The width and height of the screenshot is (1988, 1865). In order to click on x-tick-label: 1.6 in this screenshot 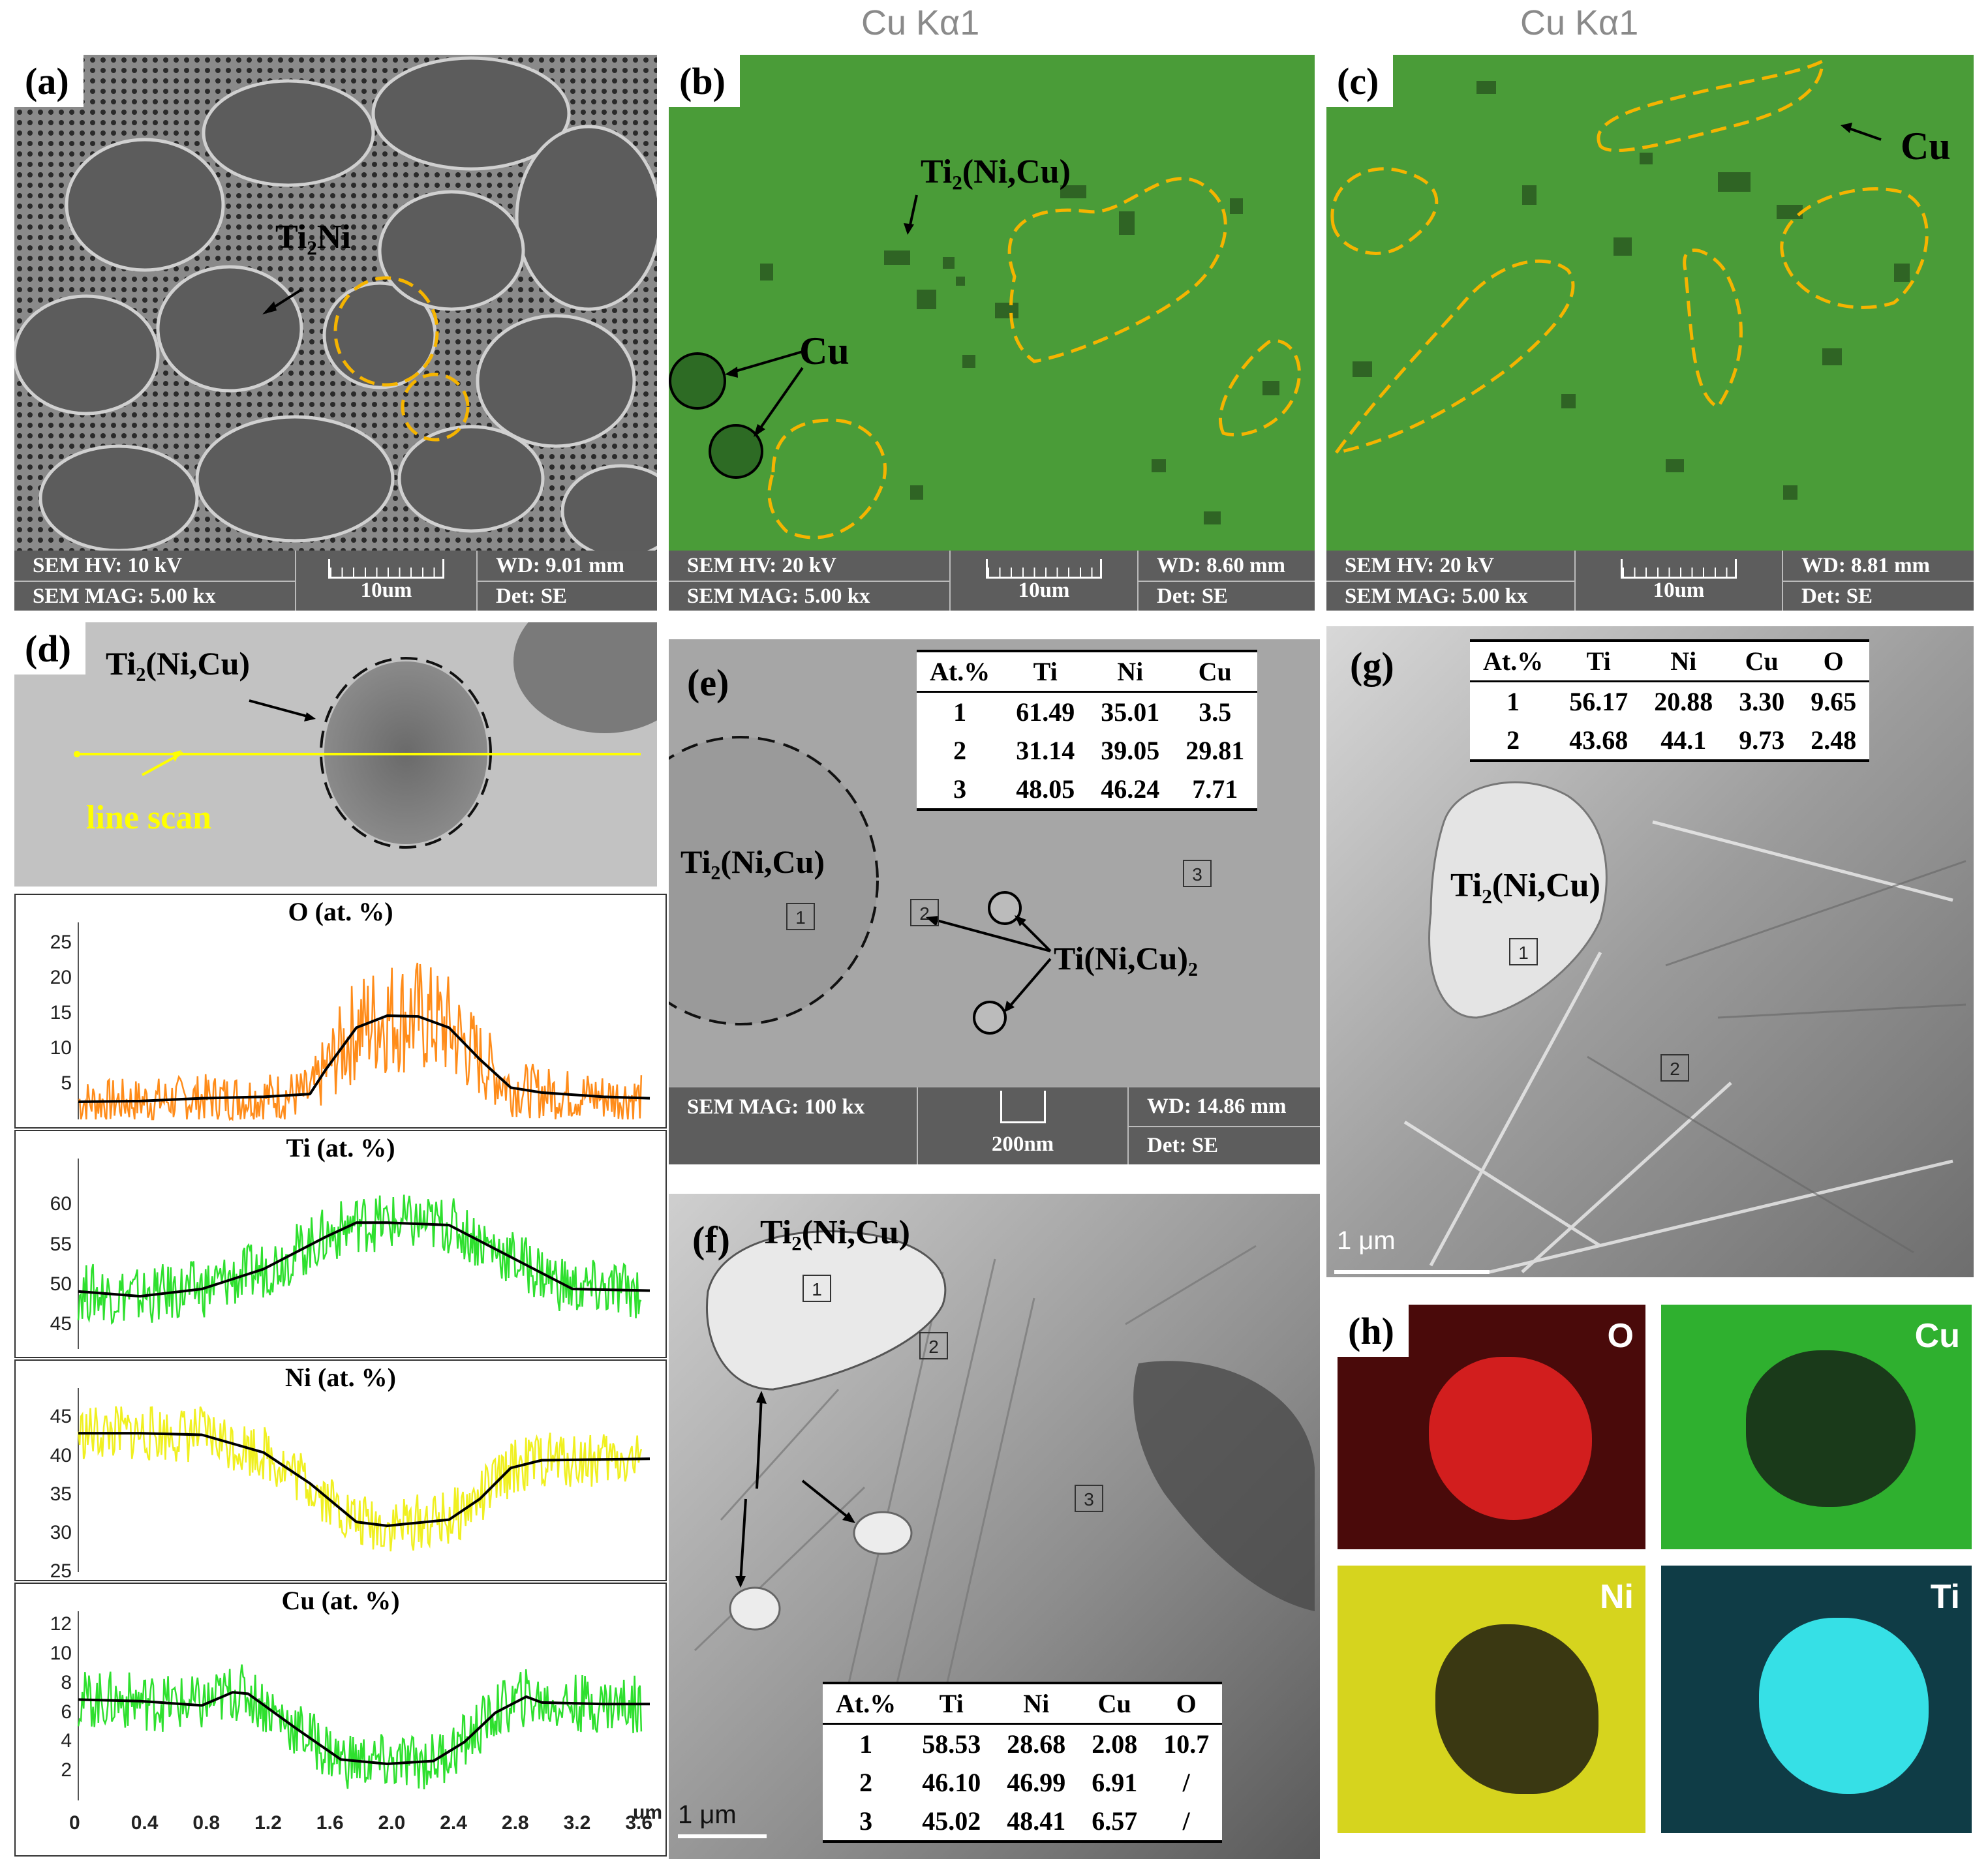, I will do `click(330, 1823)`.